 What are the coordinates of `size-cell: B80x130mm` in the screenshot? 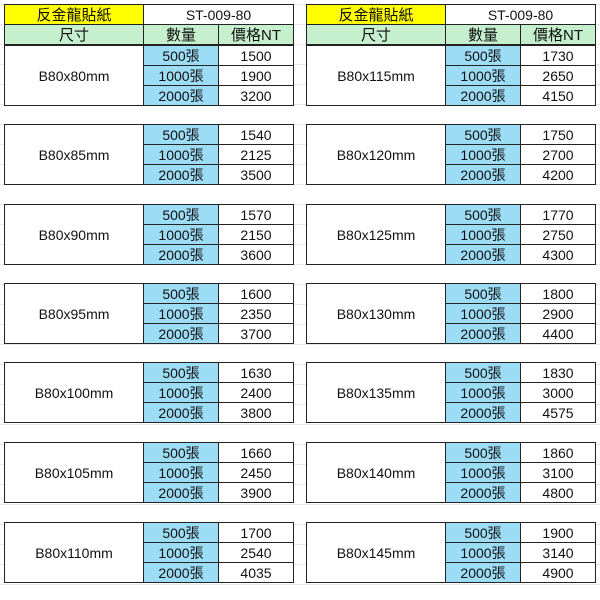 It's located at (376, 313).